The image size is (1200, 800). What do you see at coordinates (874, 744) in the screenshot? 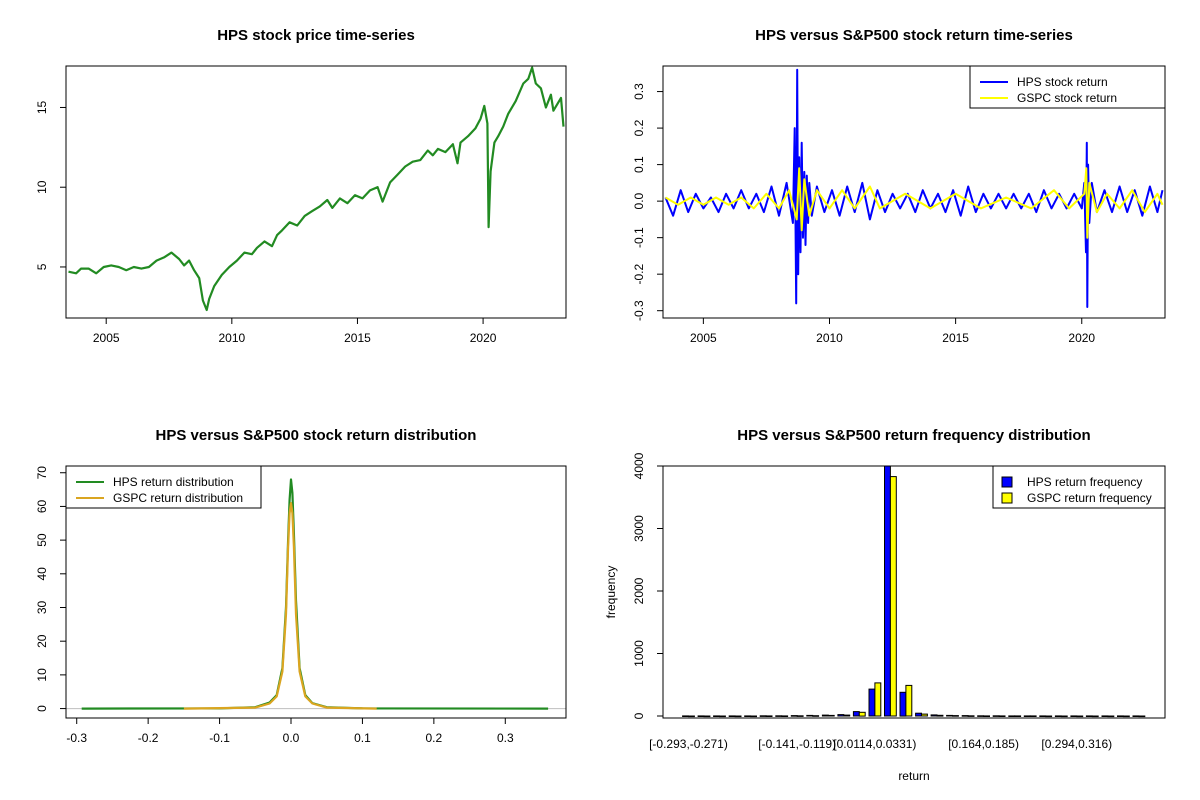
I see `x-tick-label: [0.0114,0.0331)` at bounding box center [874, 744].